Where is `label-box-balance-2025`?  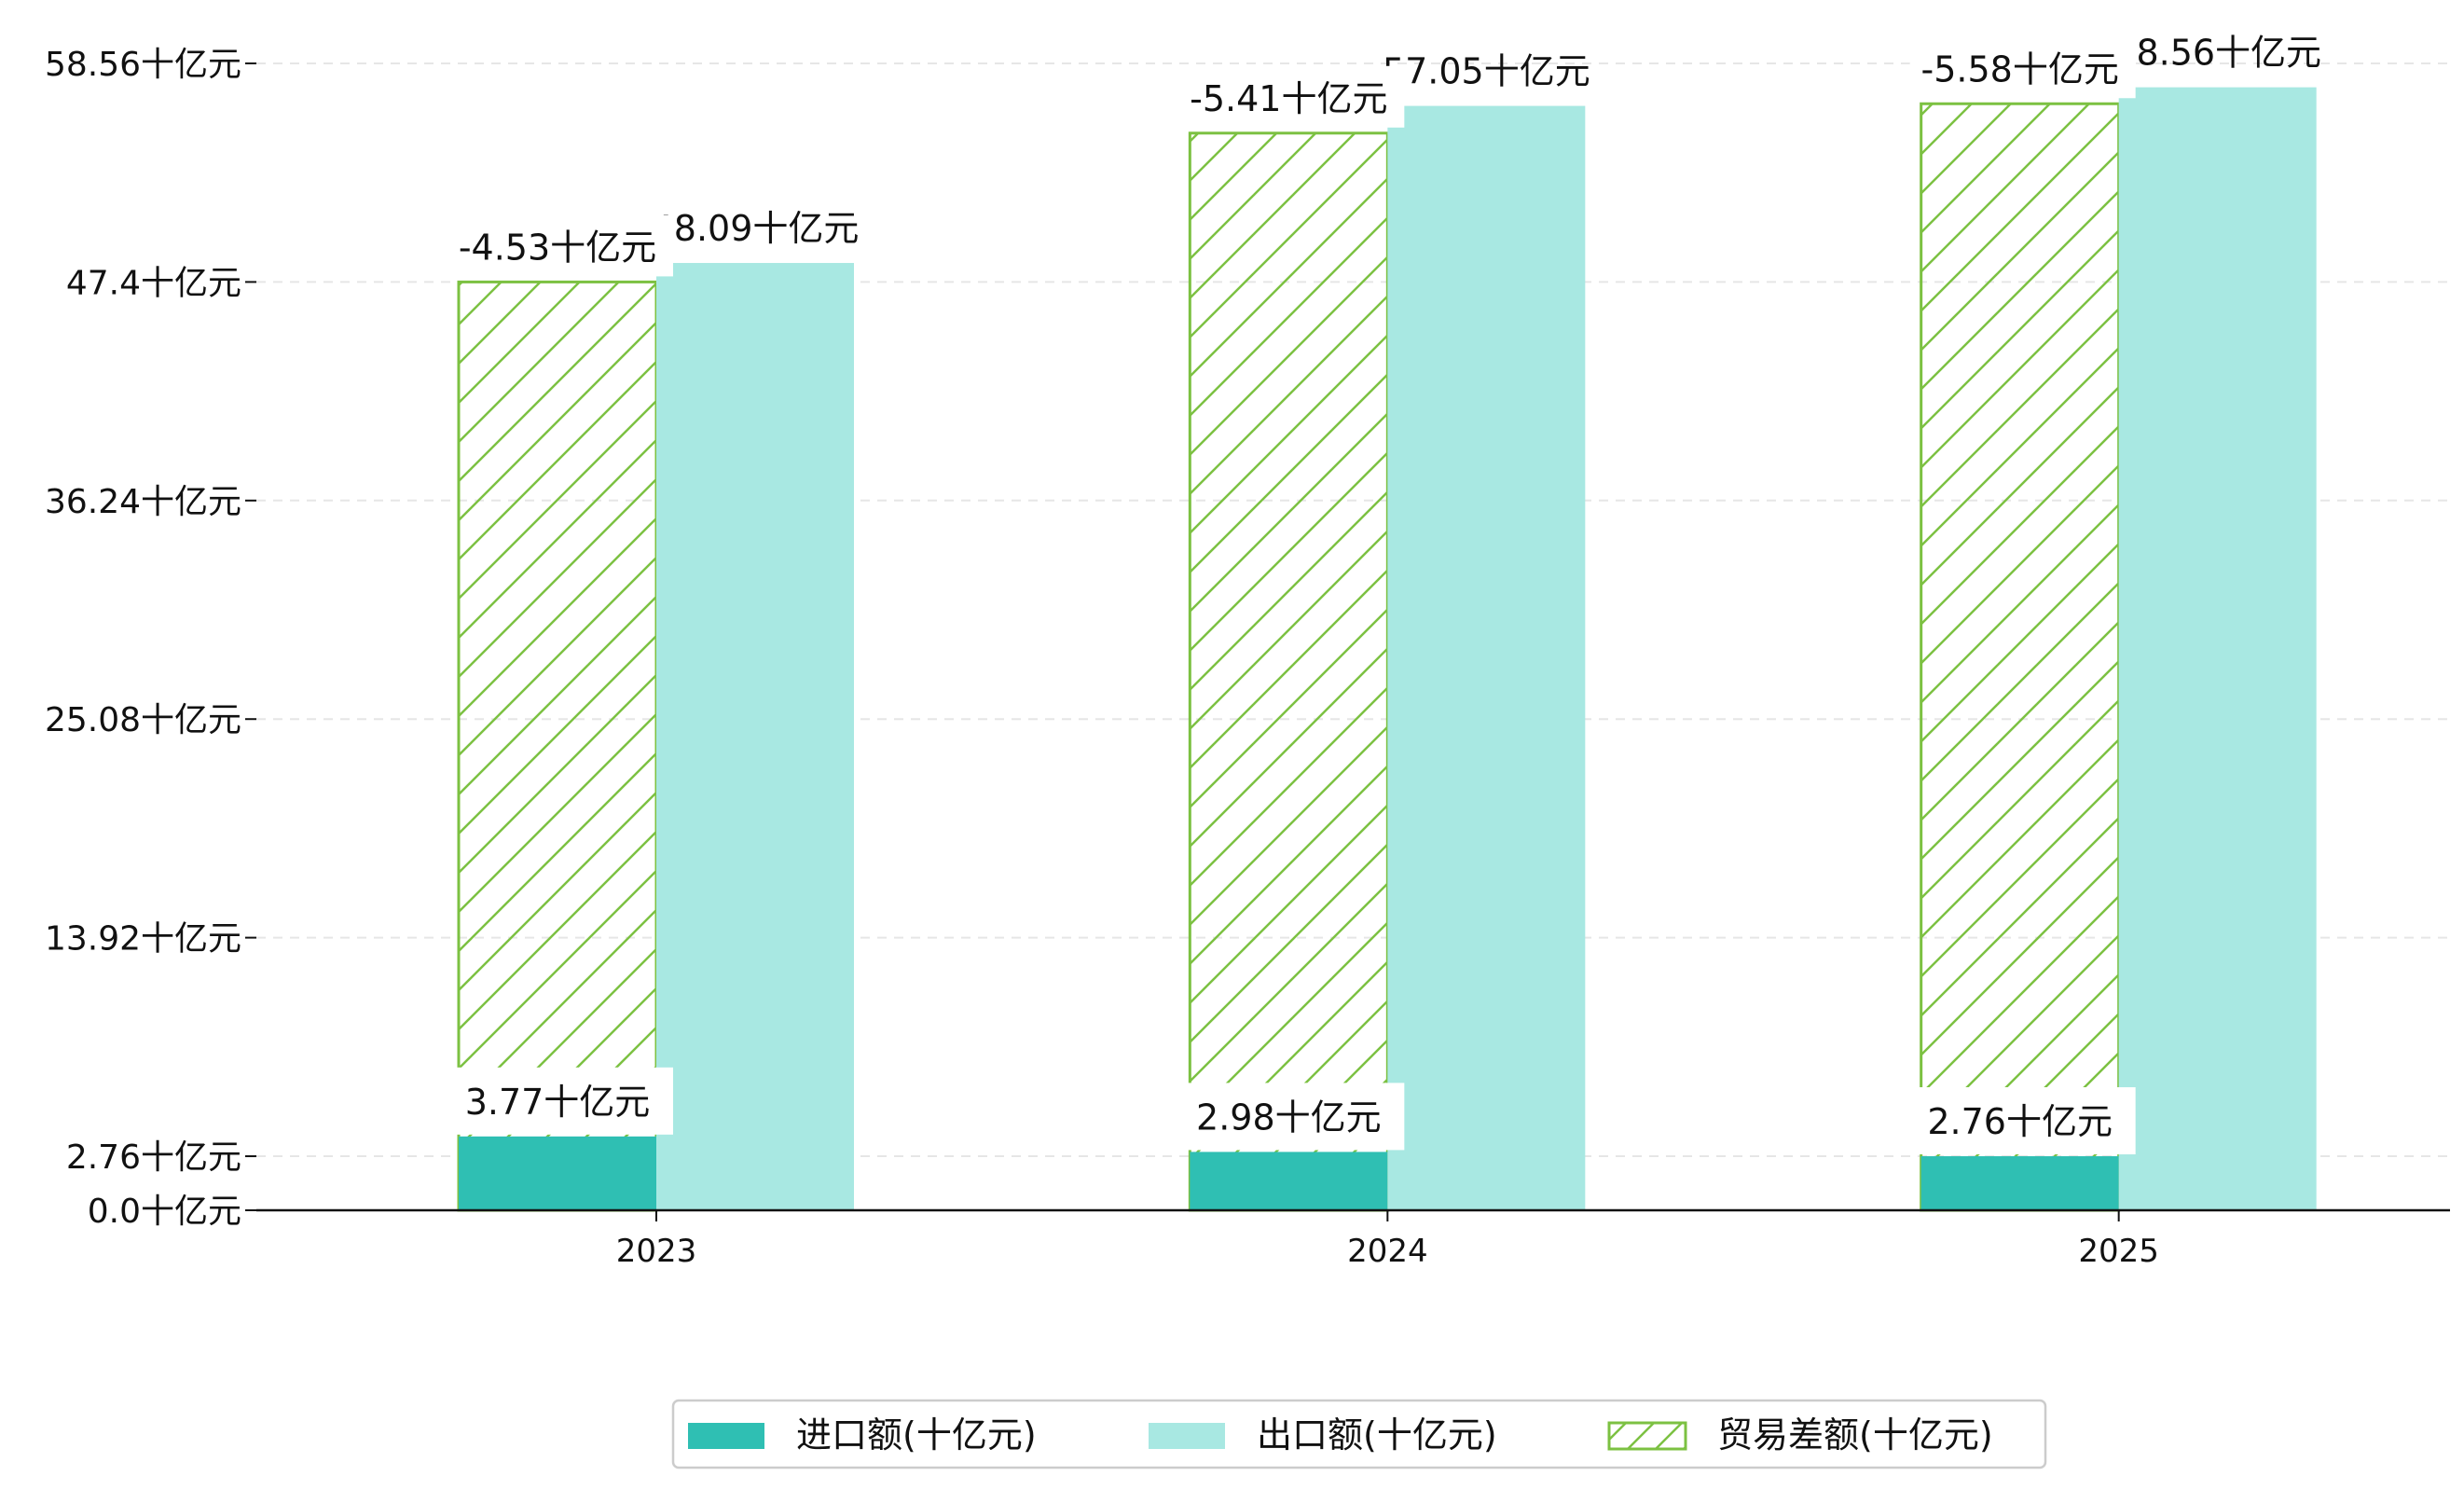
label-box-balance-2025 is located at coordinates (2022, 67).